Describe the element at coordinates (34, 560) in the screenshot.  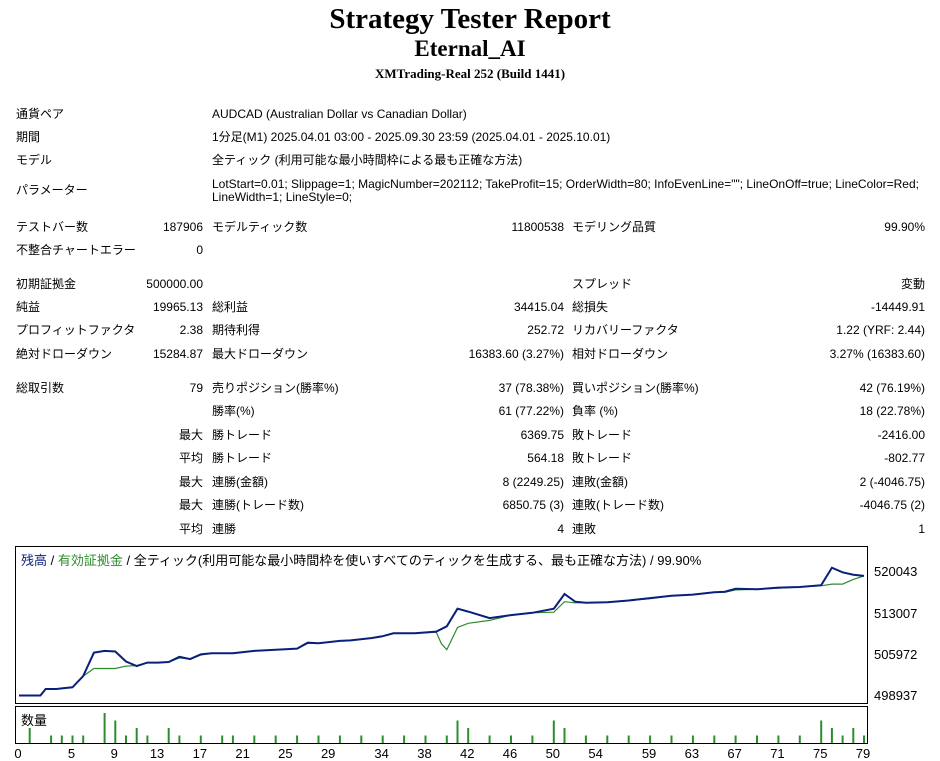
I see `legend-balance: 残高` at that location.